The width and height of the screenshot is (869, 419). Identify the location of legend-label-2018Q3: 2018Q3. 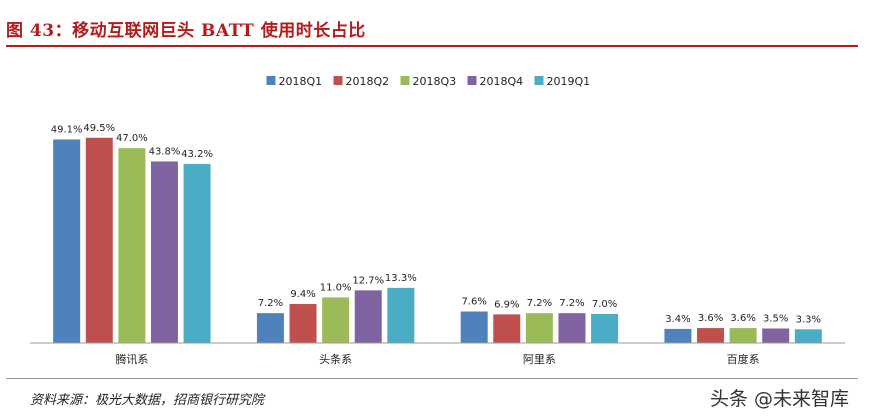
(435, 81).